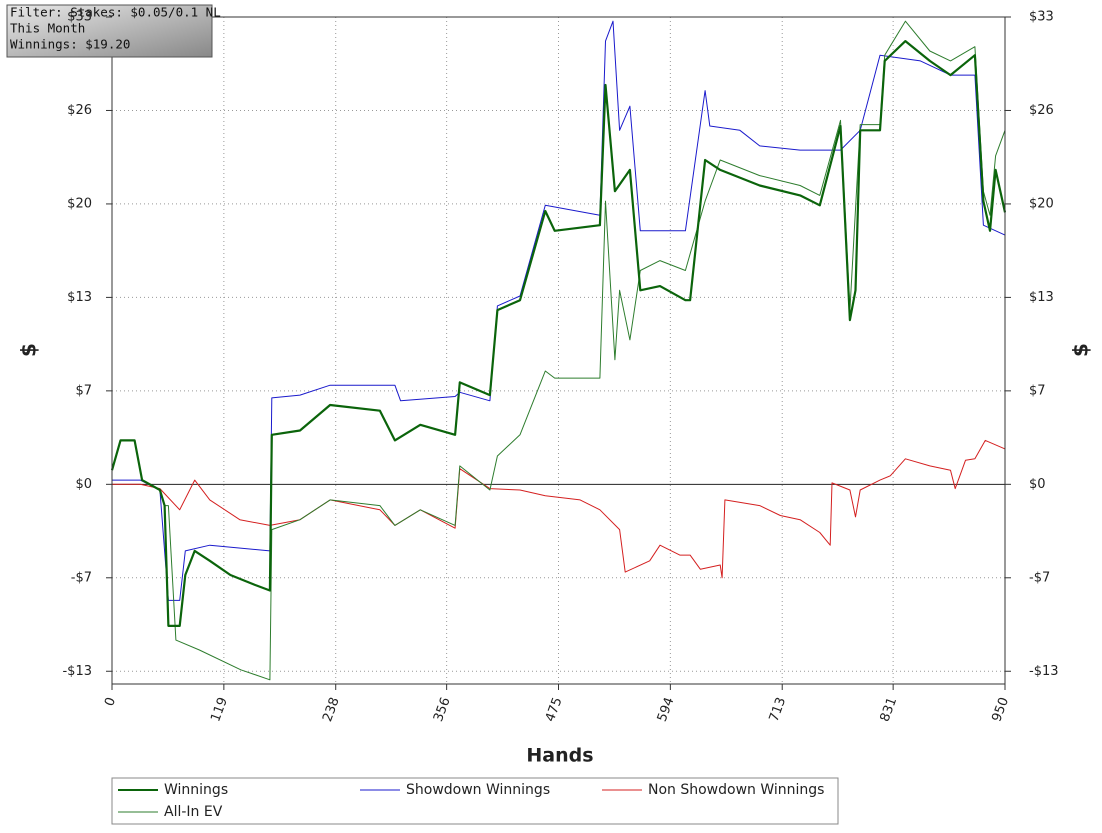 Image resolution: width=1102 pixels, height=833 pixels. What do you see at coordinates (478, 790) in the screenshot?
I see `legend-label: Showdown Winnings` at bounding box center [478, 790].